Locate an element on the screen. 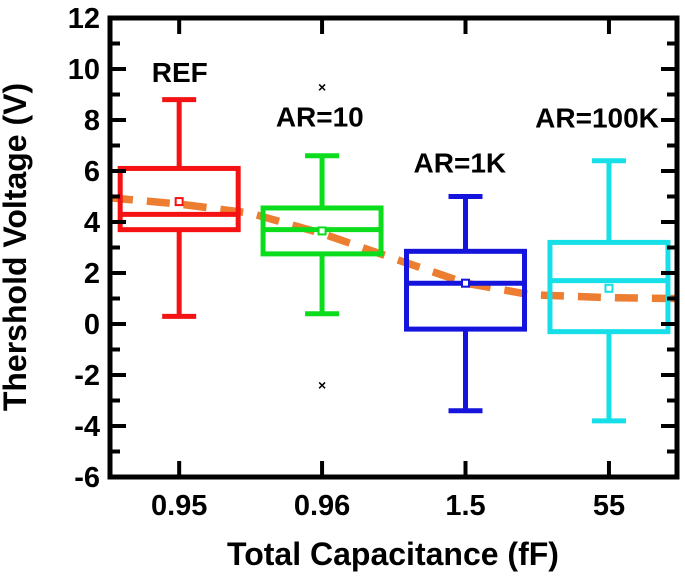 Image resolution: width=685 pixels, height=579 pixels. y-tick-label: 0 is located at coordinates (92, 325).